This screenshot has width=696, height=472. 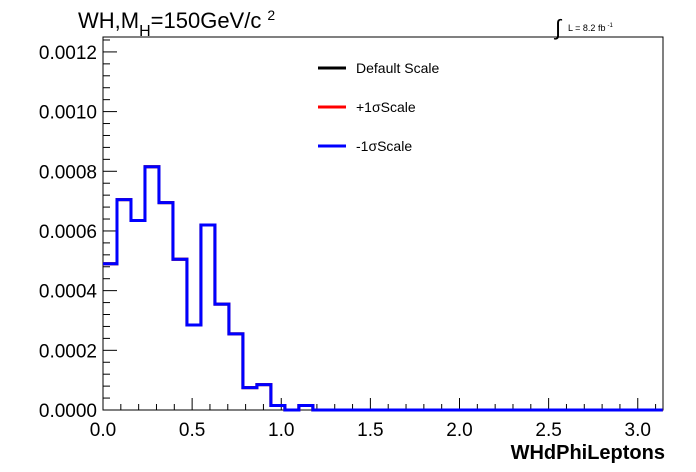 I want to click on lumi-superscript: -1, so click(x=610, y=26).